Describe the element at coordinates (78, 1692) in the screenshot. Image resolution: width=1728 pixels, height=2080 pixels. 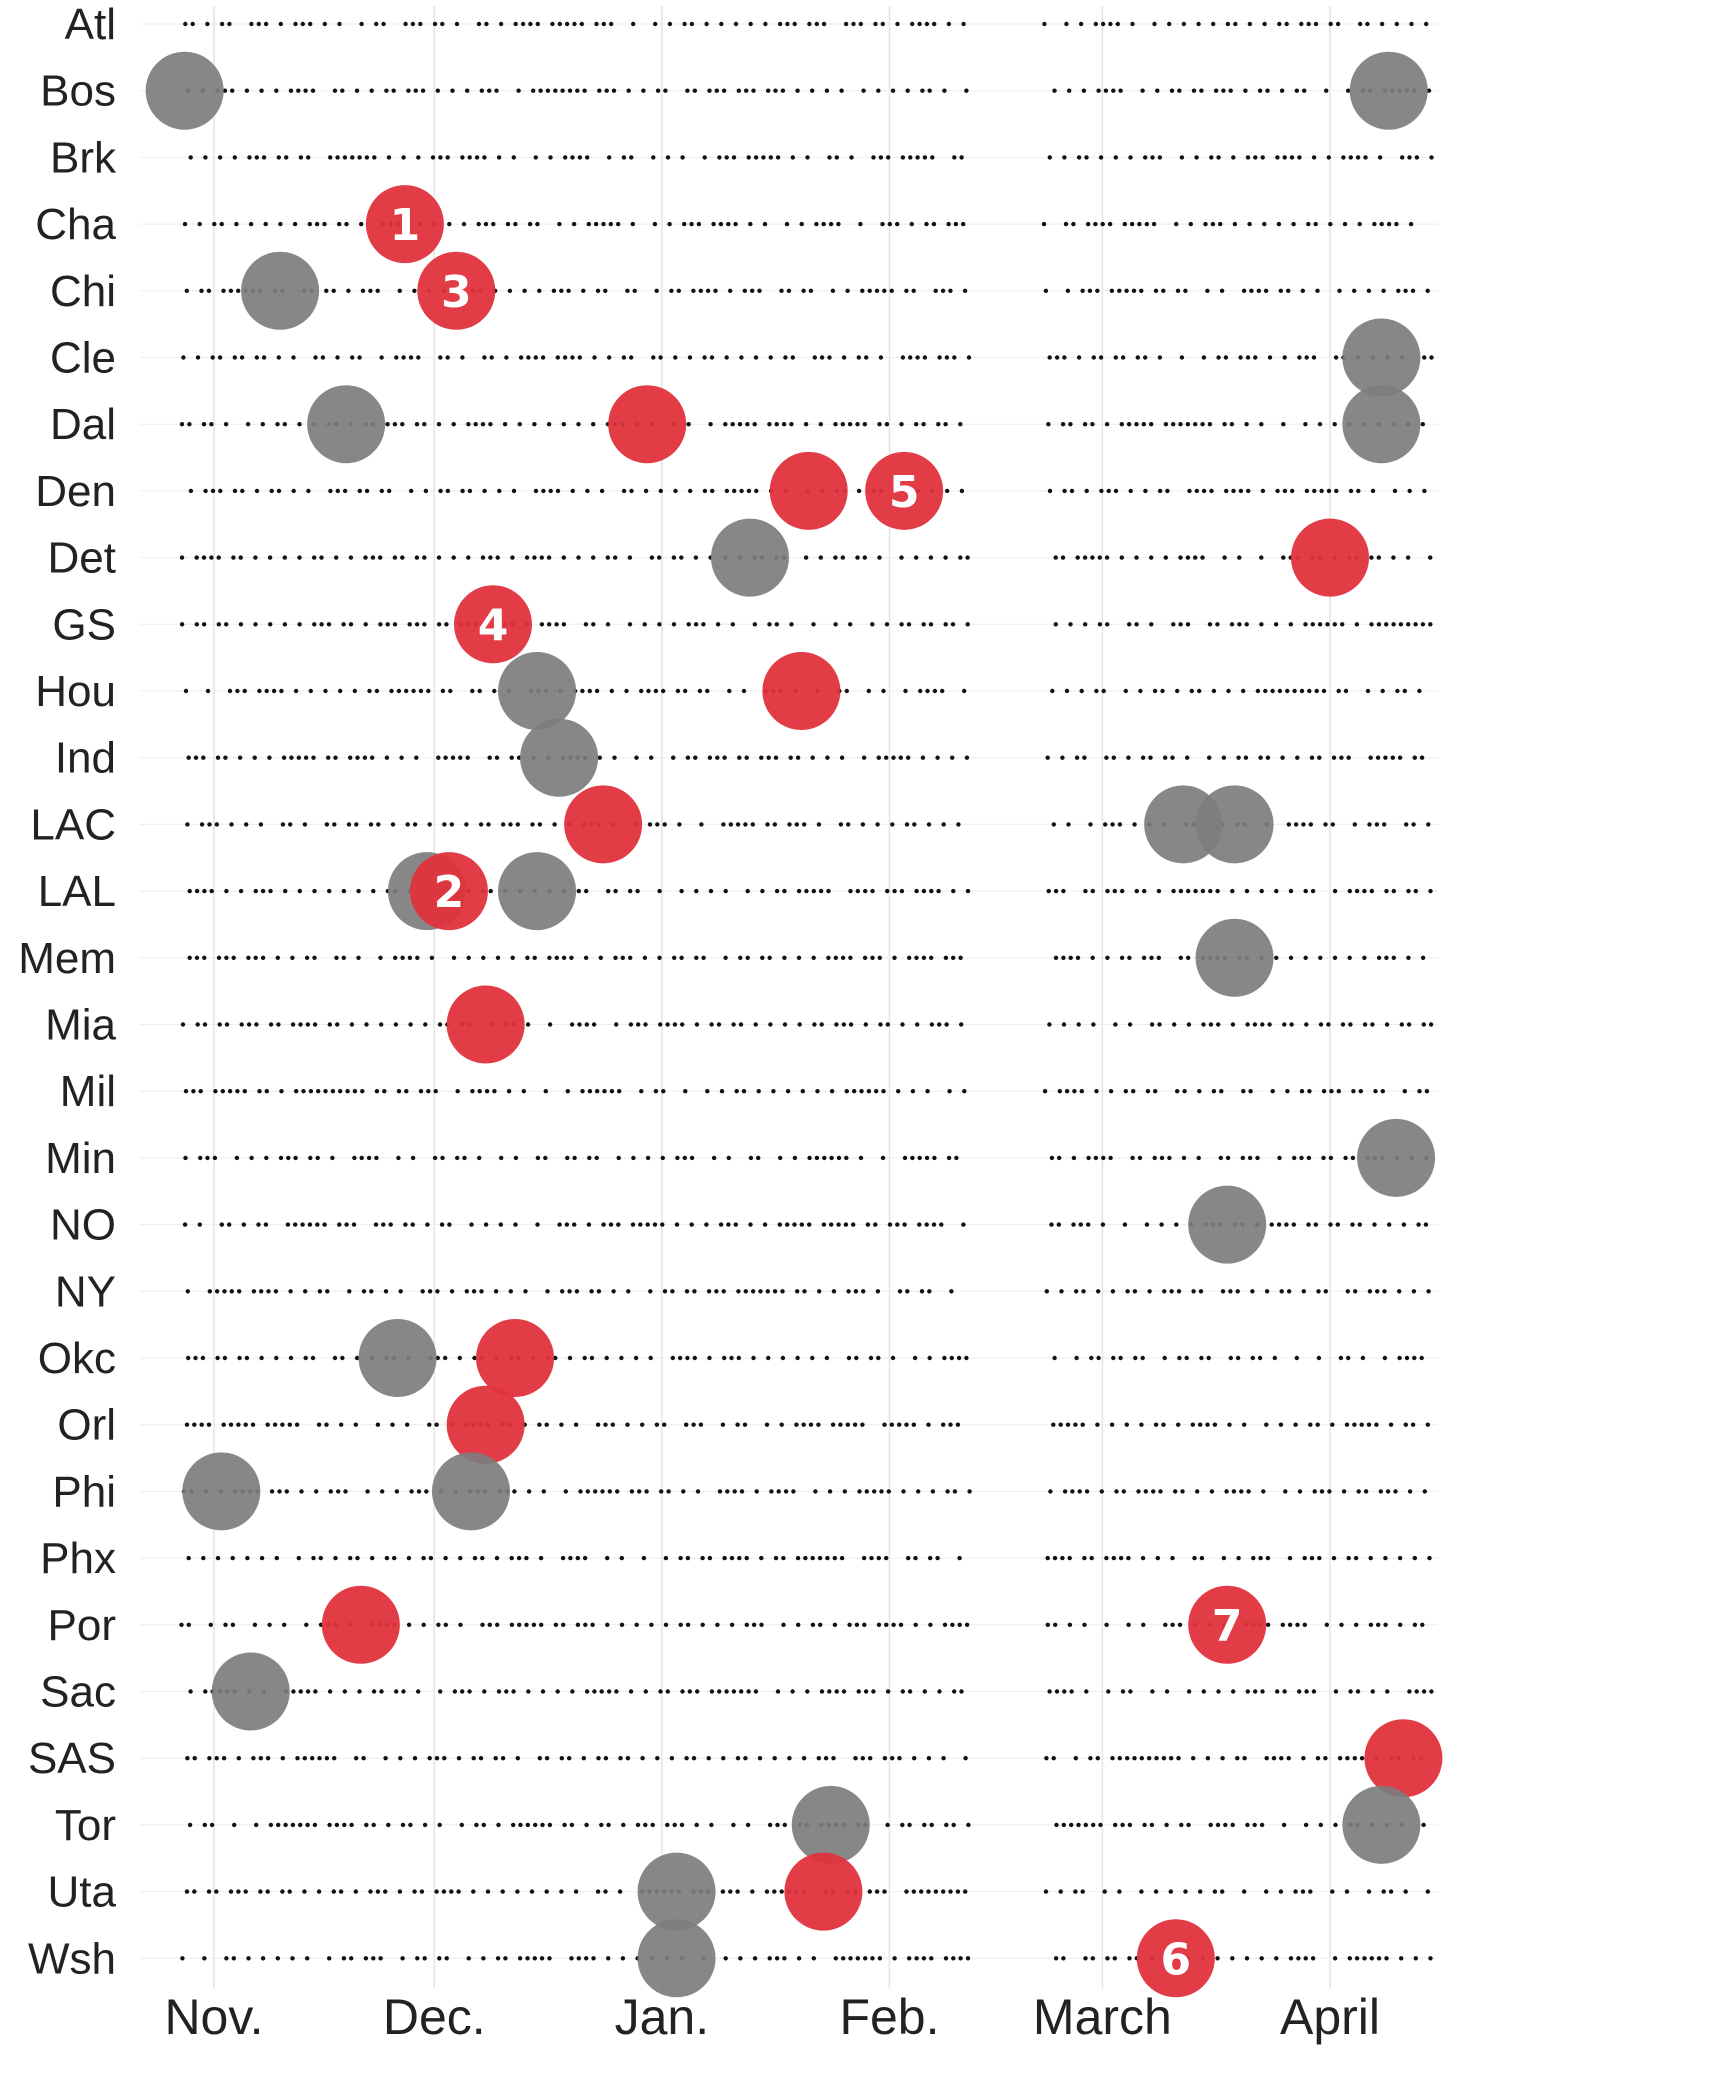
I see `team-label-sac: Sac` at that location.